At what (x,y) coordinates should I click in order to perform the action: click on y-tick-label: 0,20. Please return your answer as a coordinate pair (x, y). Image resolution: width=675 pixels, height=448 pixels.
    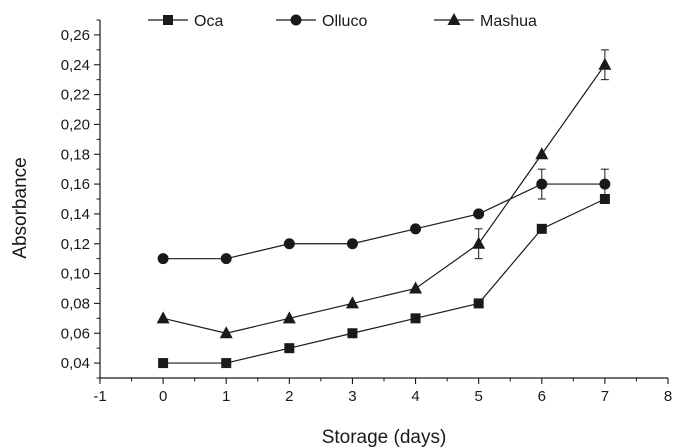
    Looking at the image, I should click on (75, 124).